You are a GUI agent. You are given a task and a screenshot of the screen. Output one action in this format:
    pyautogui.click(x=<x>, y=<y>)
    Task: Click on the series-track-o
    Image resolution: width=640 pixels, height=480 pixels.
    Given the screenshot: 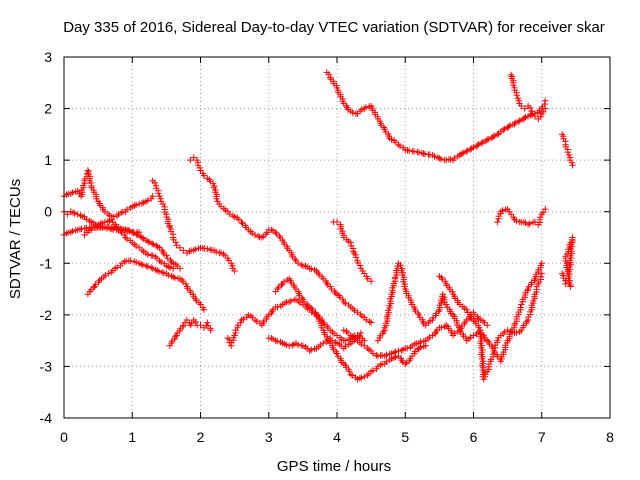 What is the action you would take?
    pyautogui.click(x=415, y=334)
    